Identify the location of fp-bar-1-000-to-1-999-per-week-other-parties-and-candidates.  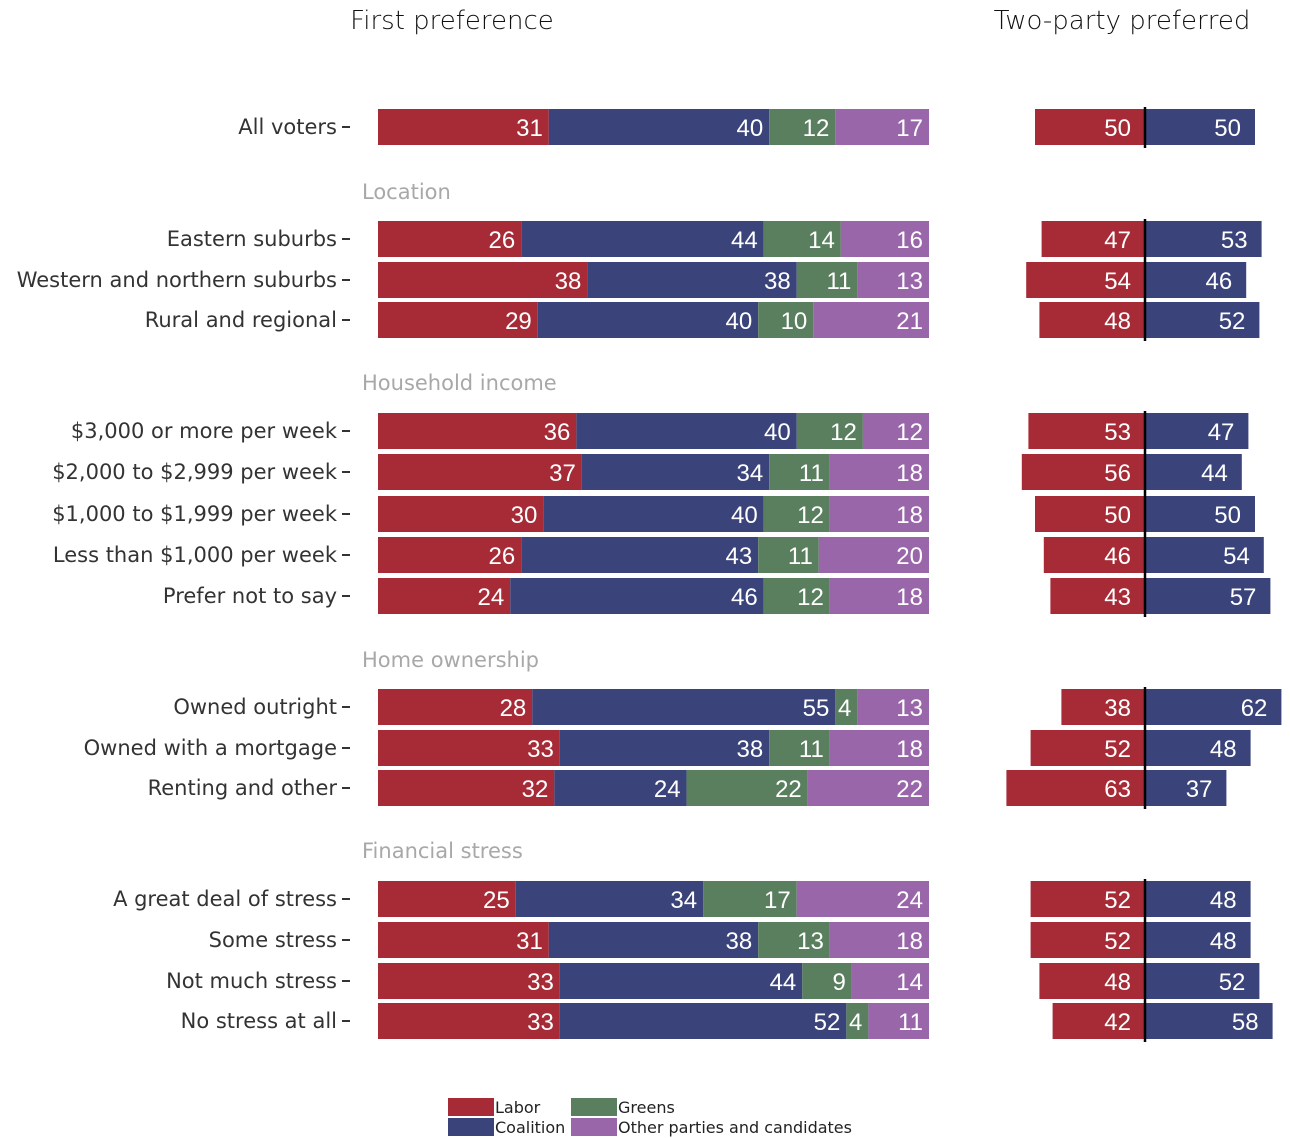
(879, 514).